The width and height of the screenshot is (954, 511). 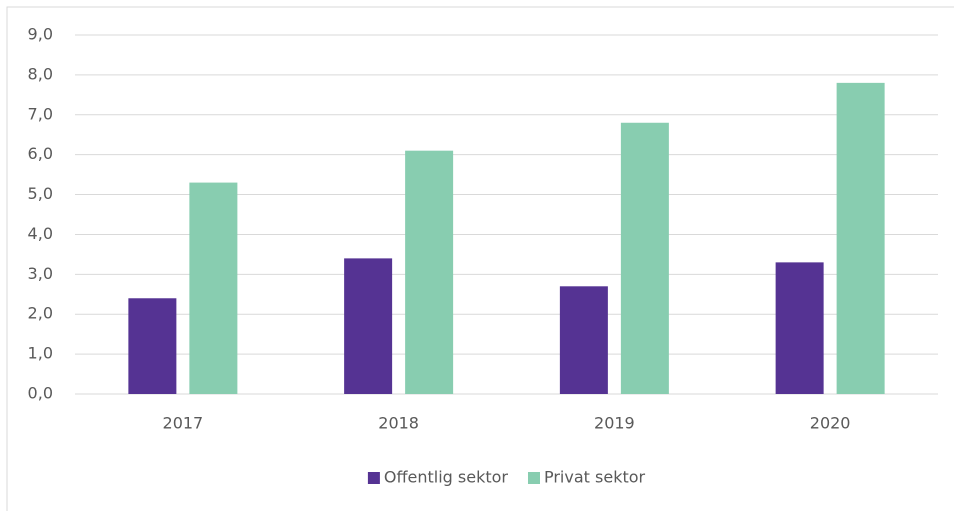 What do you see at coordinates (40, 153) in the screenshot?
I see `y-tick-label: 6,0` at bounding box center [40, 153].